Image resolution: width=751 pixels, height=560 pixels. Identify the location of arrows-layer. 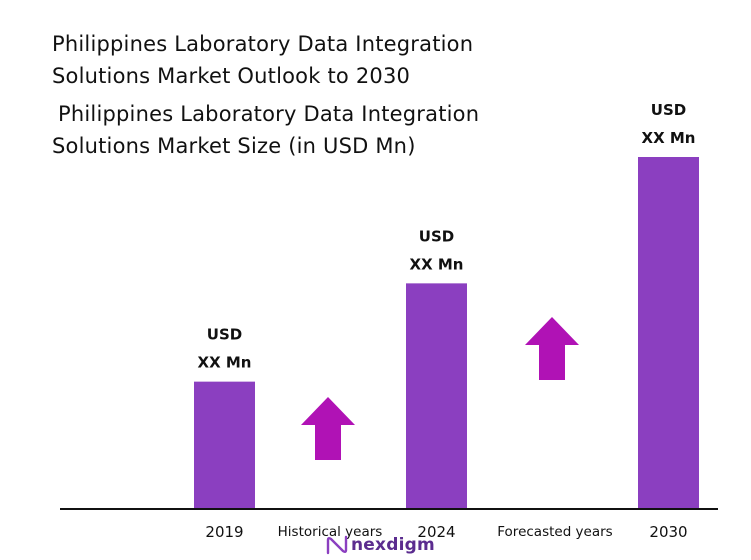
(440, 388).